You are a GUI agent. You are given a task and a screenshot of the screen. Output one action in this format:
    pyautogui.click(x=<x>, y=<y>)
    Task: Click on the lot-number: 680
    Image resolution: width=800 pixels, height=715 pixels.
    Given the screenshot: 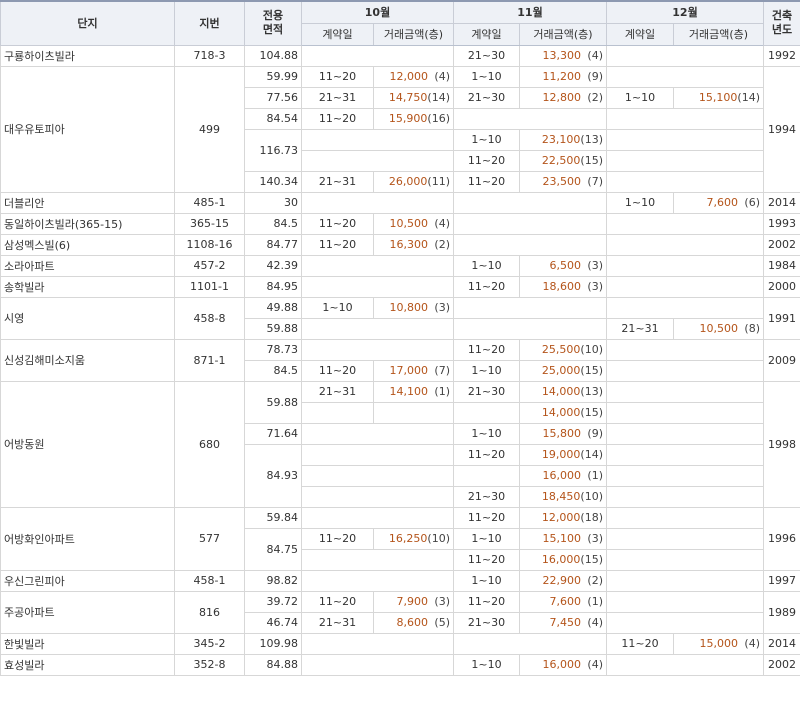 What is the action you would take?
    pyautogui.click(x=209, y=444)
    